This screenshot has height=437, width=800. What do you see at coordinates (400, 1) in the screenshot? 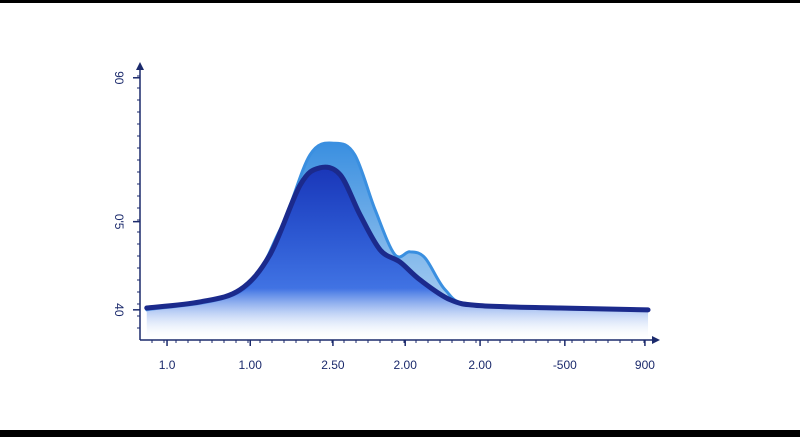
I see `frame-top` at bounding box center [400, 1].